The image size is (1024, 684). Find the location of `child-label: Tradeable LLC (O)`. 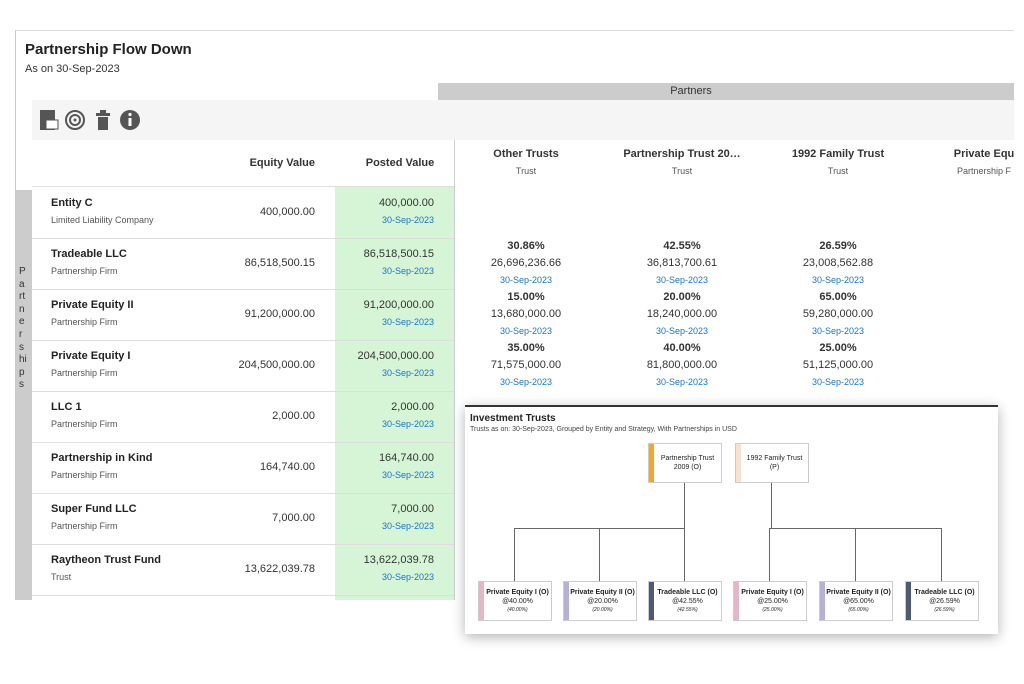

child-label: Tradeable LLC (O) is located at coordinates (944, 592).